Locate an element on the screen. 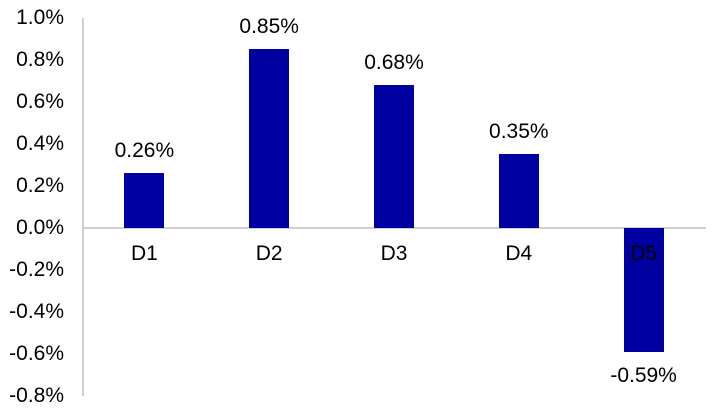 This screenshot has height=411, width=714. y-tick-label: 1.0% is located at coordinates (40, 17).